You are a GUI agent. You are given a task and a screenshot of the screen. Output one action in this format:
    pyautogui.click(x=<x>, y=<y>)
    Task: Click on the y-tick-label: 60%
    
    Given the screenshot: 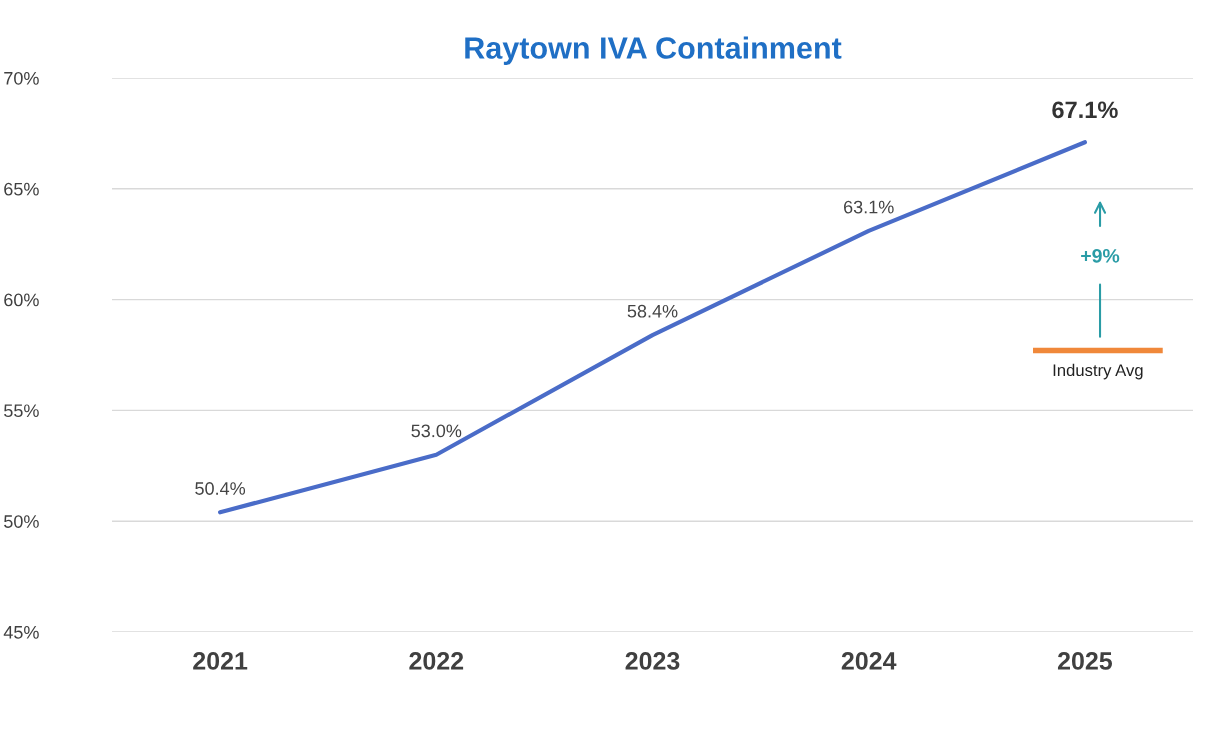 What is the action you would take?
    pyautogui.click(x=21, y=300)
    